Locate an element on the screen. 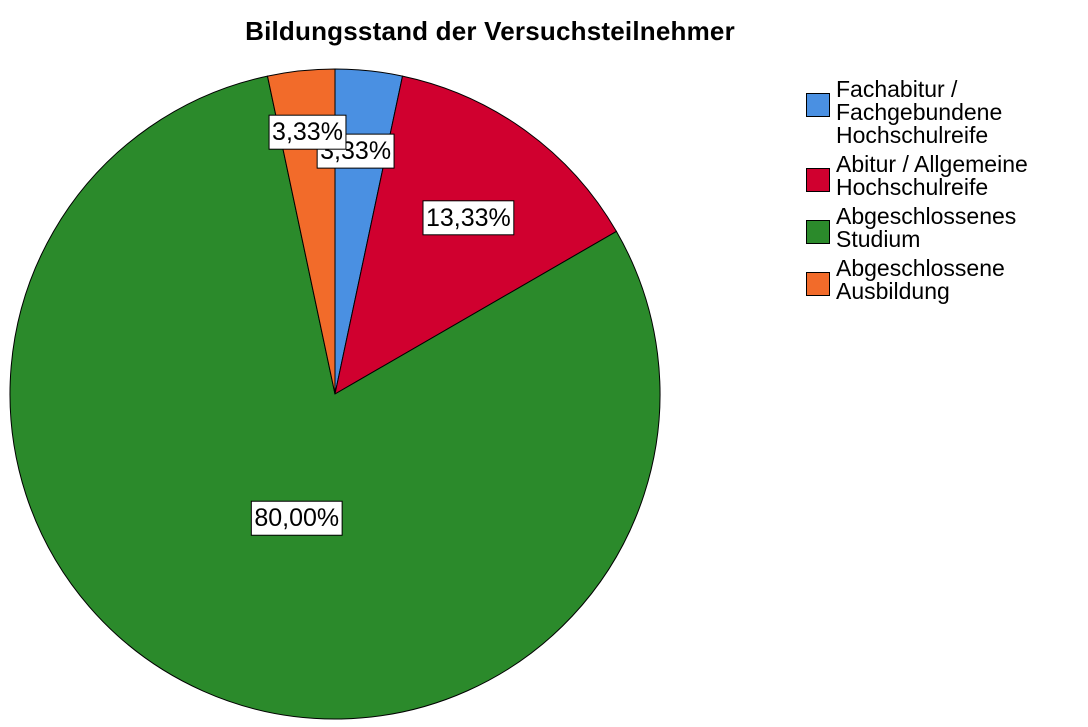 The height and width of the screenshot is (727, 1088). data-labels: 3,33%13,33%80,00%3,33% is located at coordinates (382, 325).